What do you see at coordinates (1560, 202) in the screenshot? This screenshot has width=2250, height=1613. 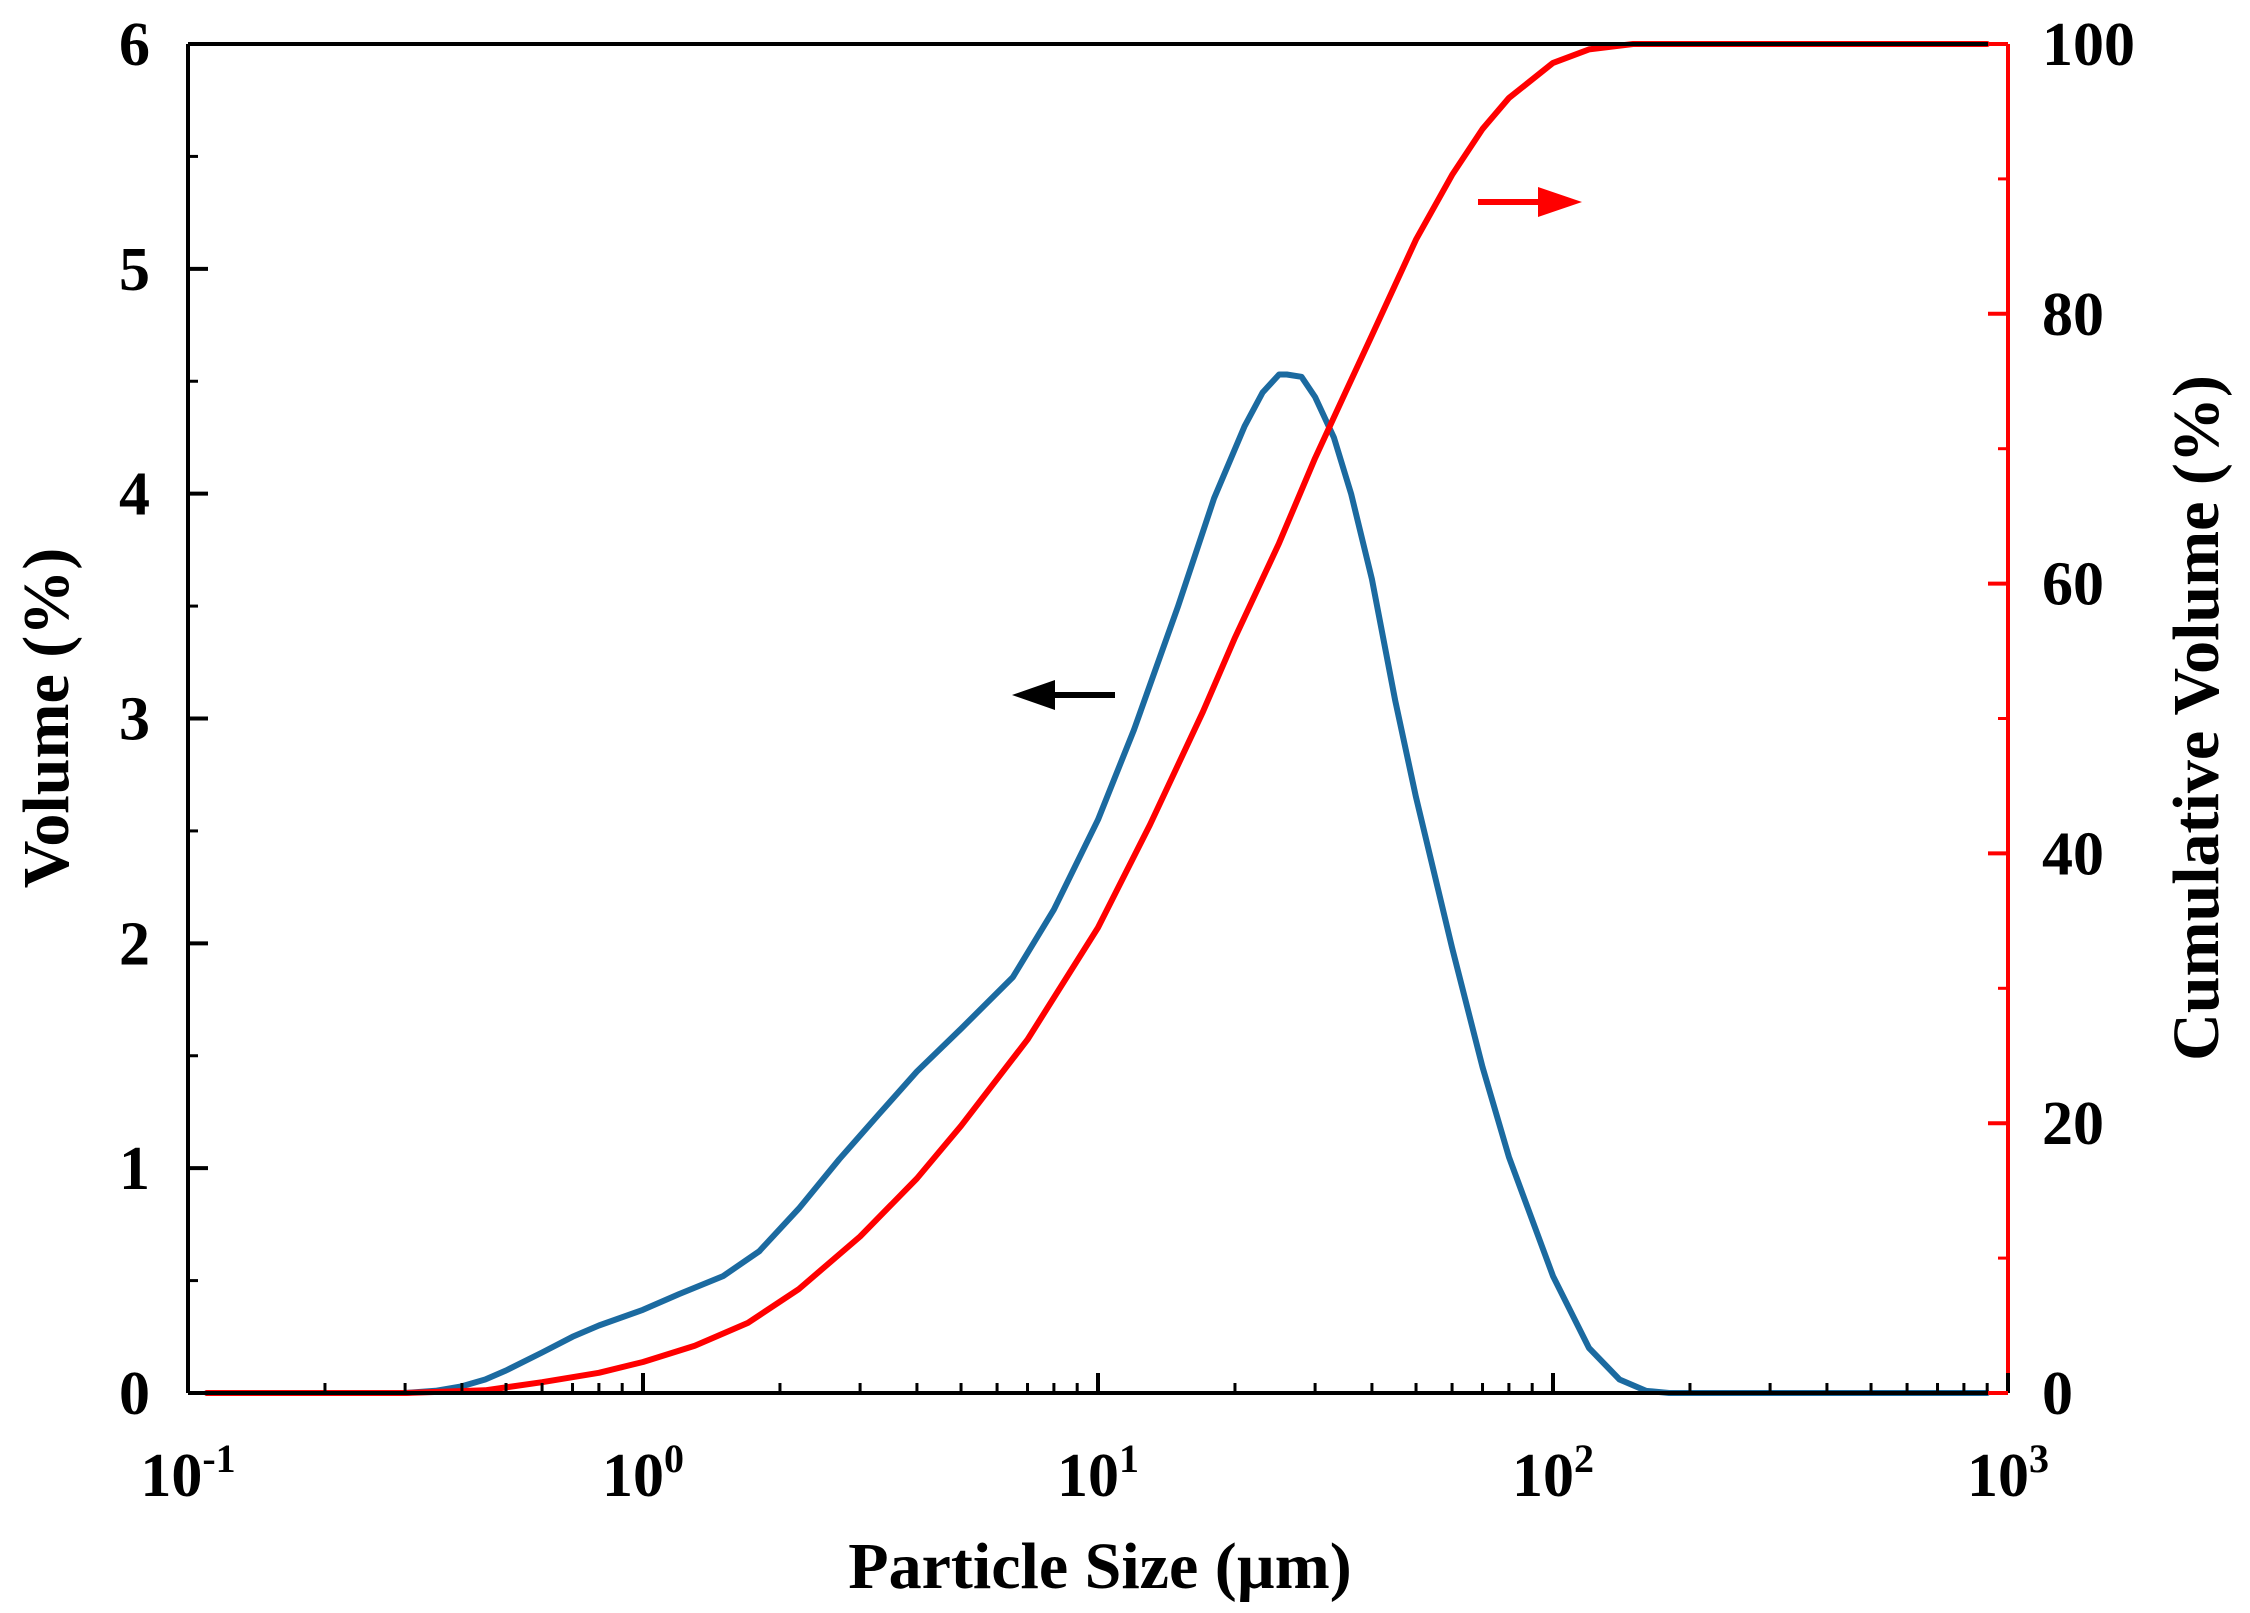 I see `cumulative-arrow-head` at bounding box center [1560, 202].